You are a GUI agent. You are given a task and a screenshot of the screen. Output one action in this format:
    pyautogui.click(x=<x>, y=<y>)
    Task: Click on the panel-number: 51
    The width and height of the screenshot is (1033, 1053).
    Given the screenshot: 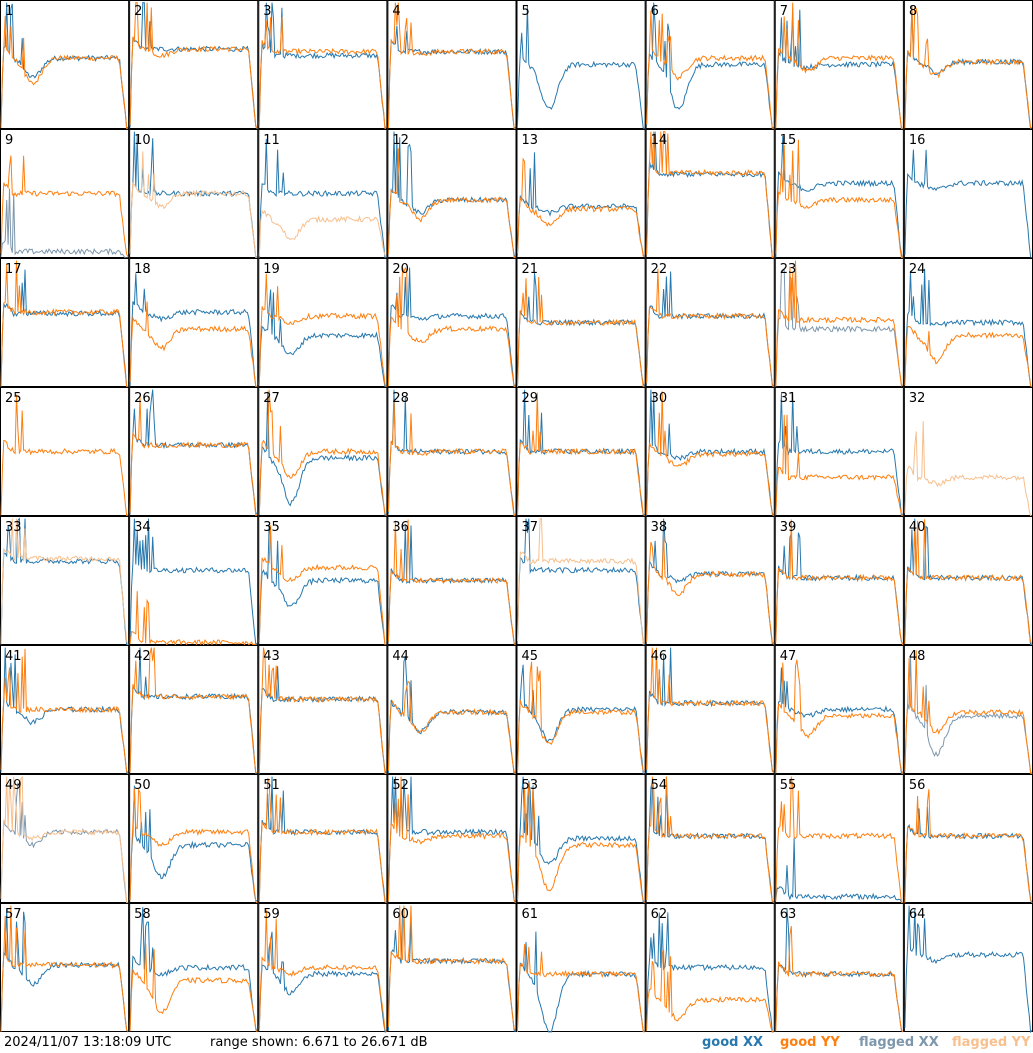 What is the action you would take?
    pyautogui.click(x=271, y=785)
    